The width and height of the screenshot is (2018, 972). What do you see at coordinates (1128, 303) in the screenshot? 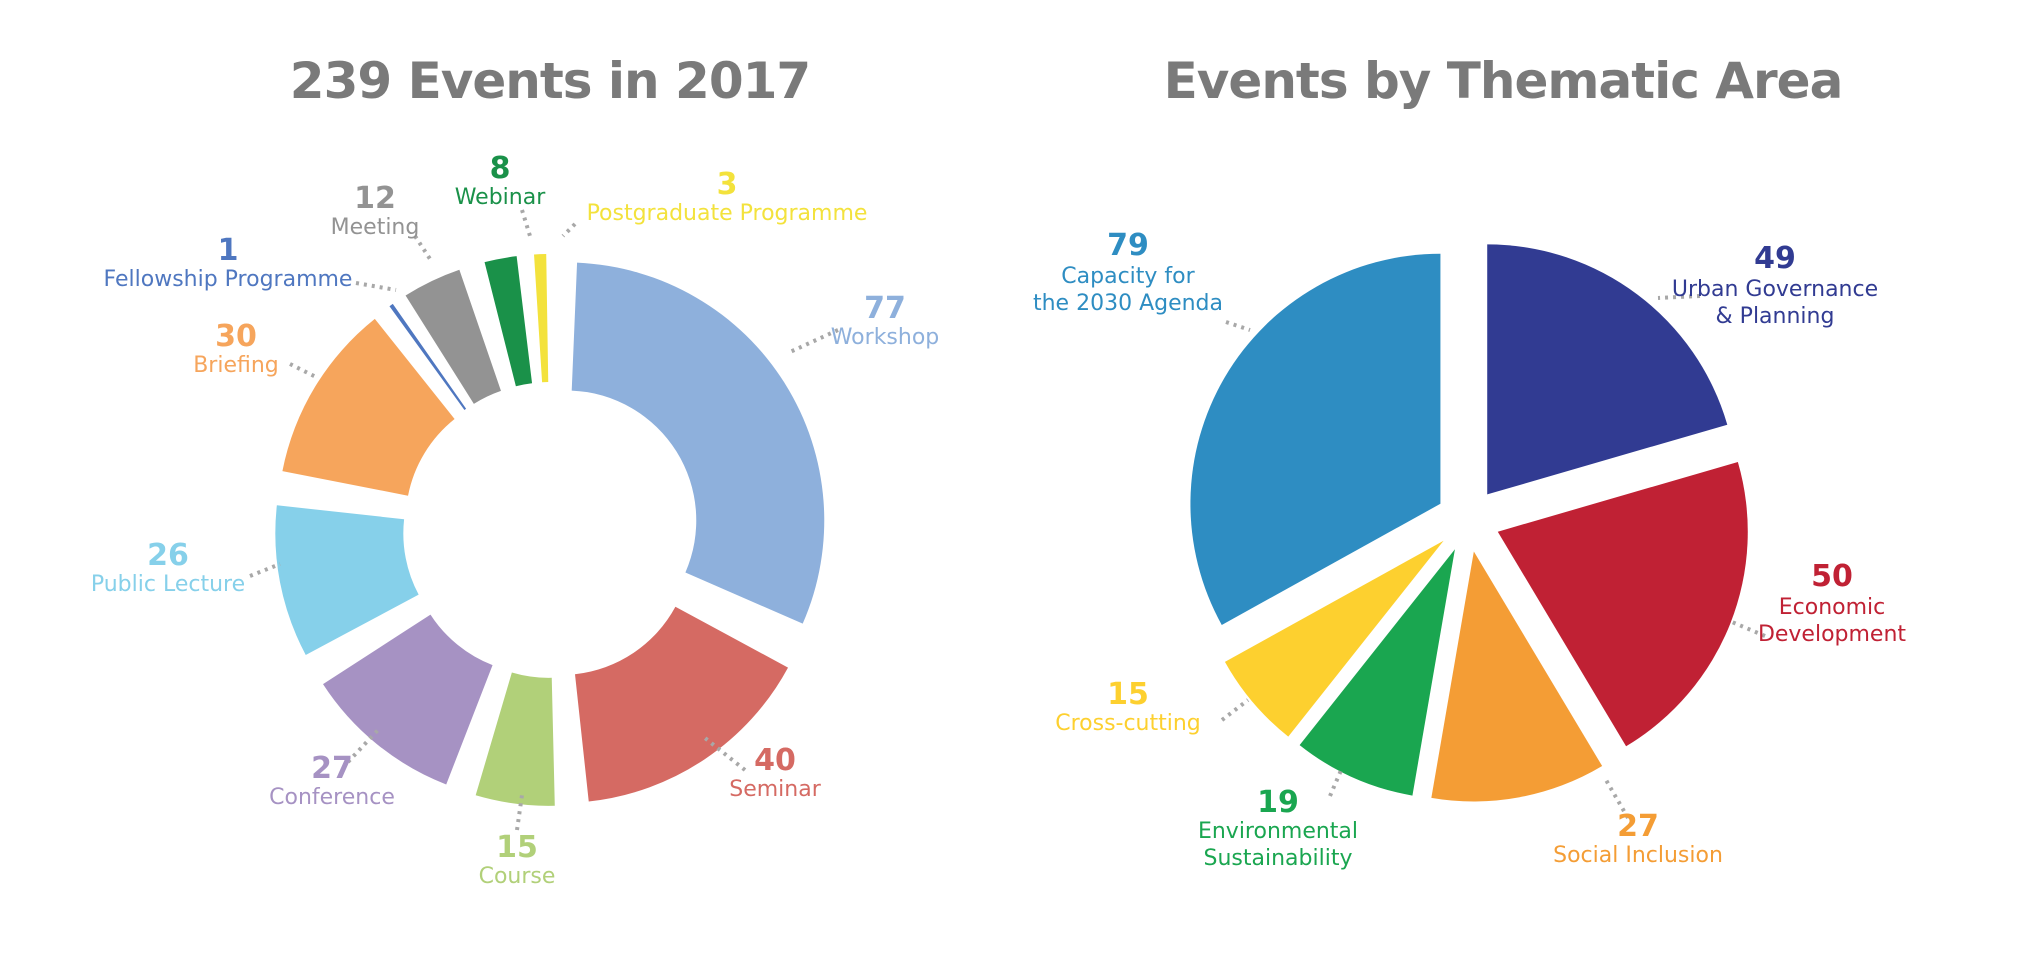
I see `category-label-capacity-for-the-2030-agenda-line-2: the 2030 Agenda` at bounding box center [1128, 303].